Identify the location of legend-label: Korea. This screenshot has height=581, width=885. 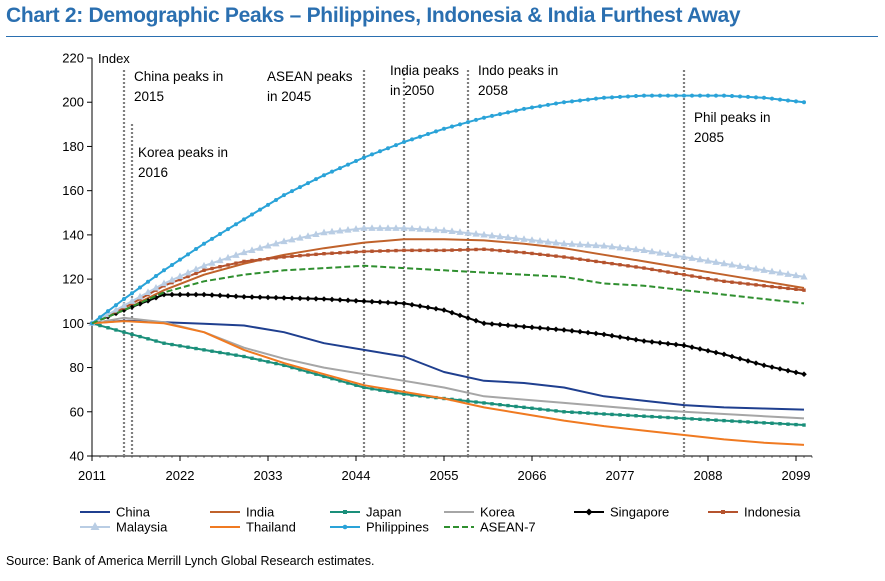
(497, 512).